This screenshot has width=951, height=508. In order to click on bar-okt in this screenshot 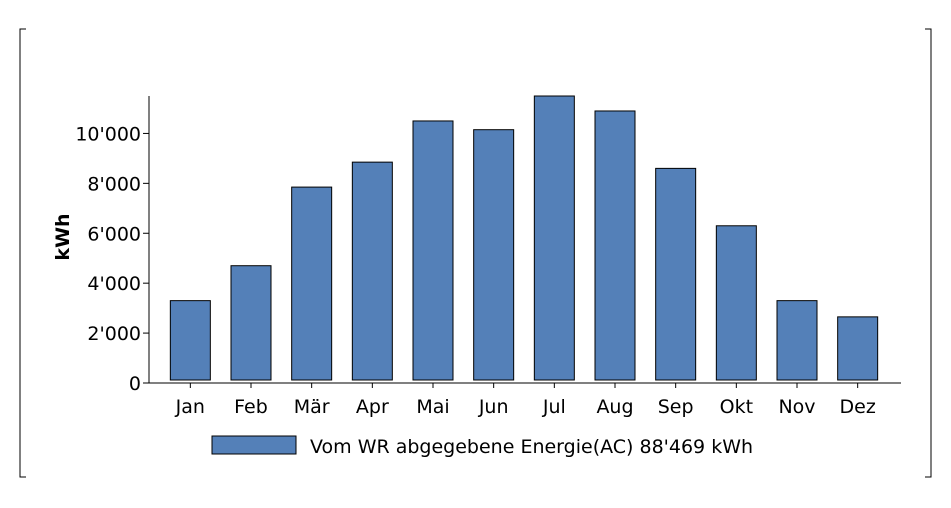, I will do `click(736, 303)`.